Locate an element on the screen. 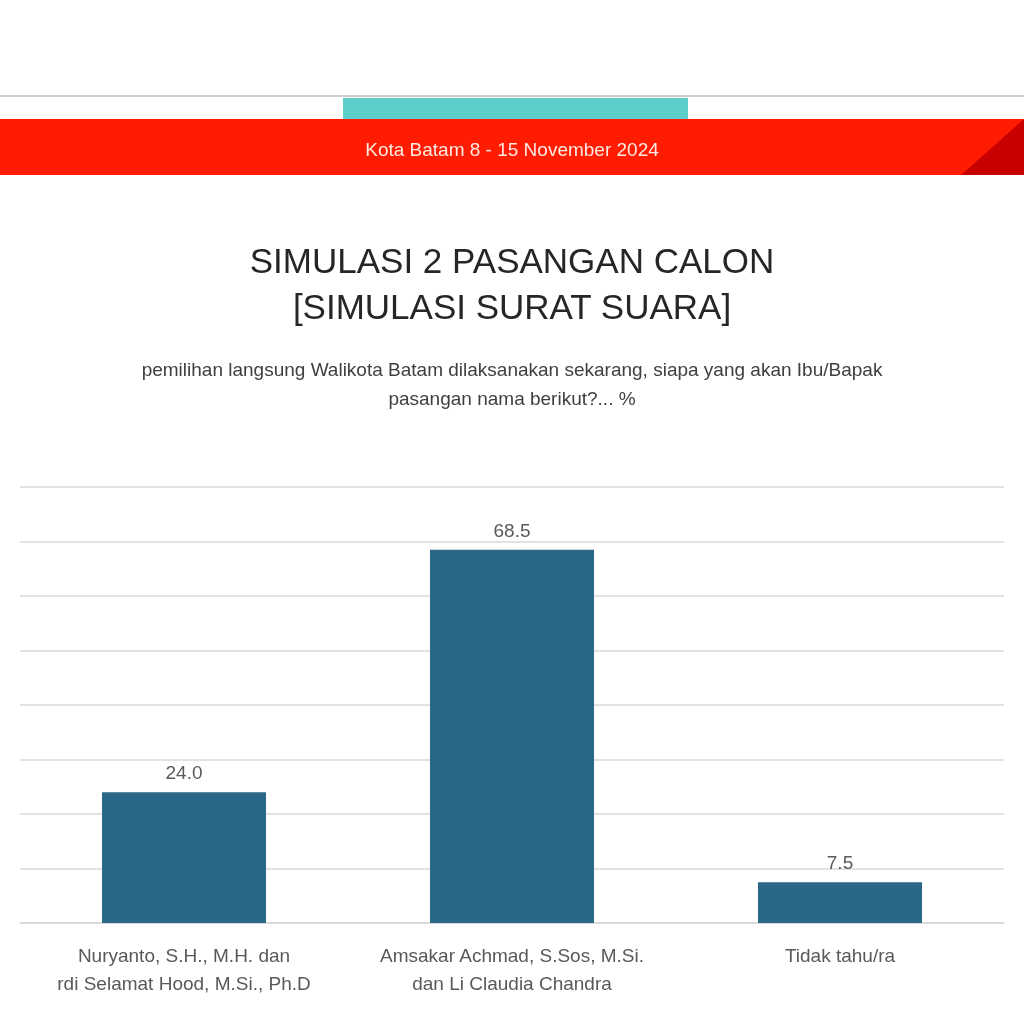 This screenshot has width=1024, height=1024. x-tick-label: Nuryanto, S.H., M.H. dan rdi Selamat Hood, M.Si., Ph.D is located at coordinates (184, 969).